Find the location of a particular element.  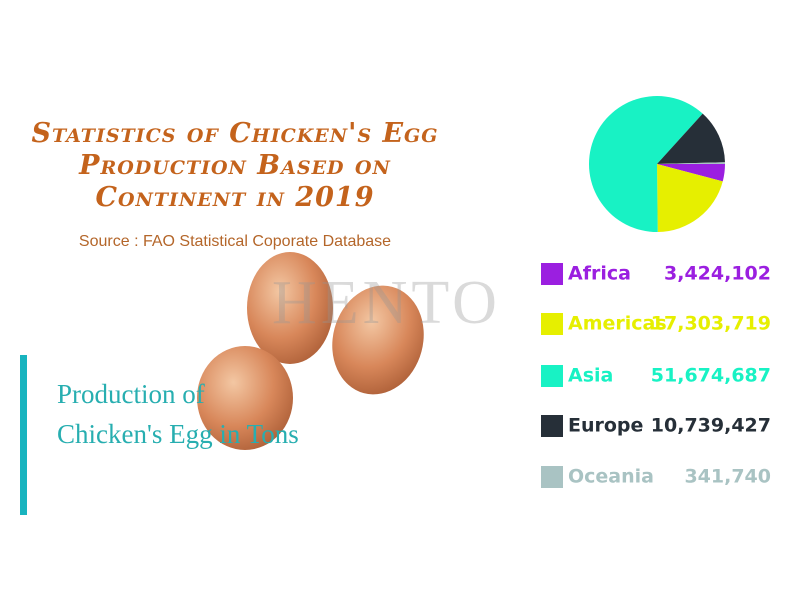

legend-label: Africa is located at coordinates (599, 274).